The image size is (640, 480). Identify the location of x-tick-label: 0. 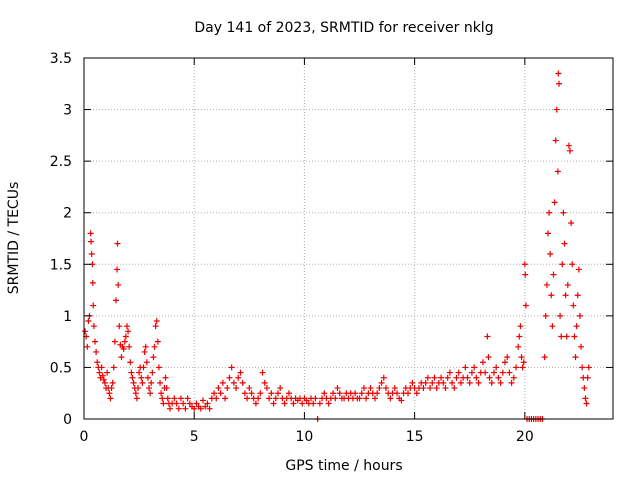
(84, 437).